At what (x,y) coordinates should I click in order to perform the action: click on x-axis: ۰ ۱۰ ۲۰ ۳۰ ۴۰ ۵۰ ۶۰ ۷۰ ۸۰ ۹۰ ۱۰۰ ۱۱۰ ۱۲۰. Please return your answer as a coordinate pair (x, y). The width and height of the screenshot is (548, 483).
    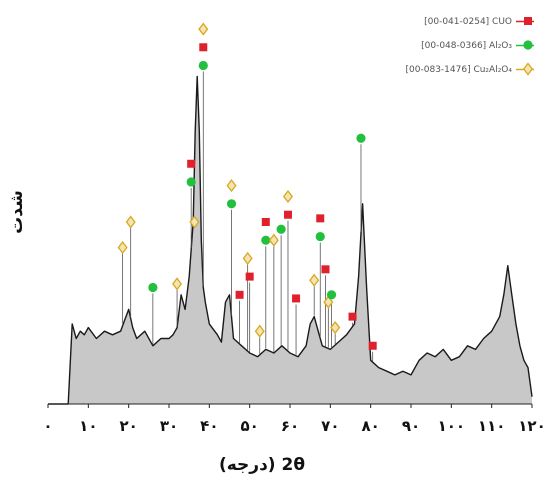
    Looking at the image, I should click on (294, 419).